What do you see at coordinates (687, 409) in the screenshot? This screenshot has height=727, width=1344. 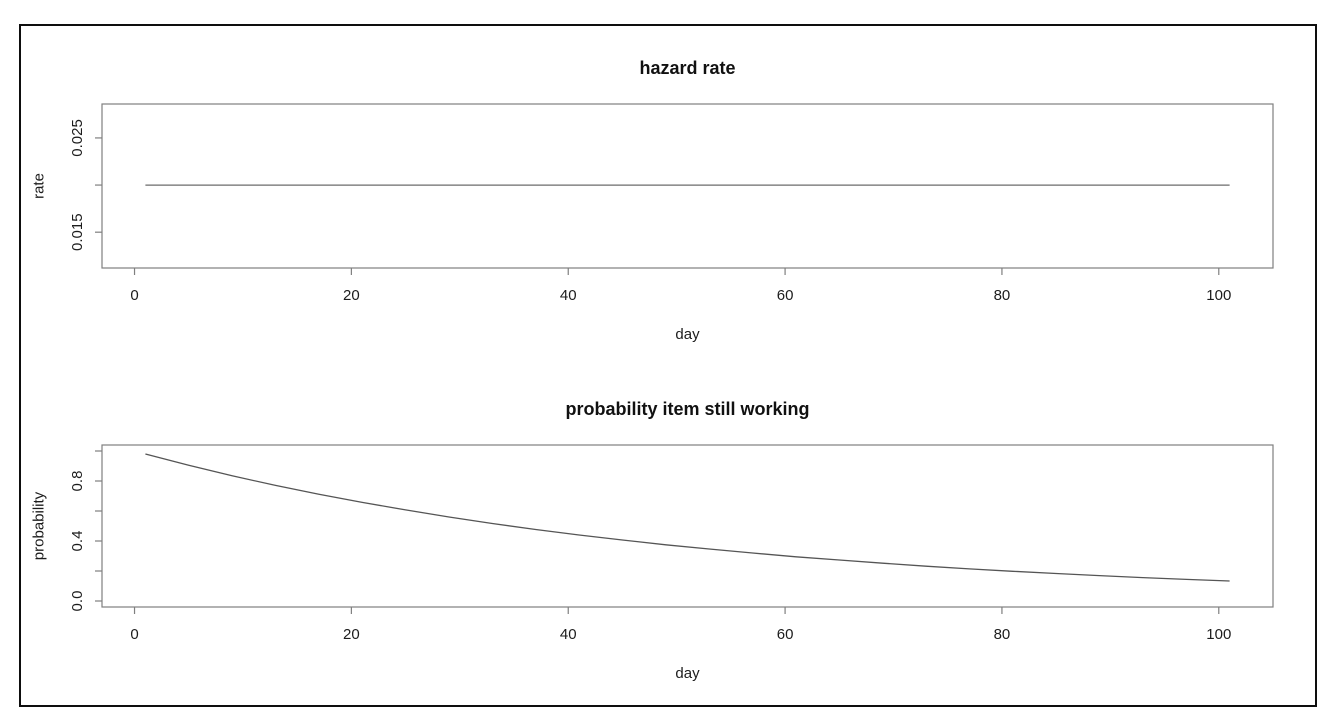 I see `chart-title-probability: probability item still working` at bounding box center [687, 409].